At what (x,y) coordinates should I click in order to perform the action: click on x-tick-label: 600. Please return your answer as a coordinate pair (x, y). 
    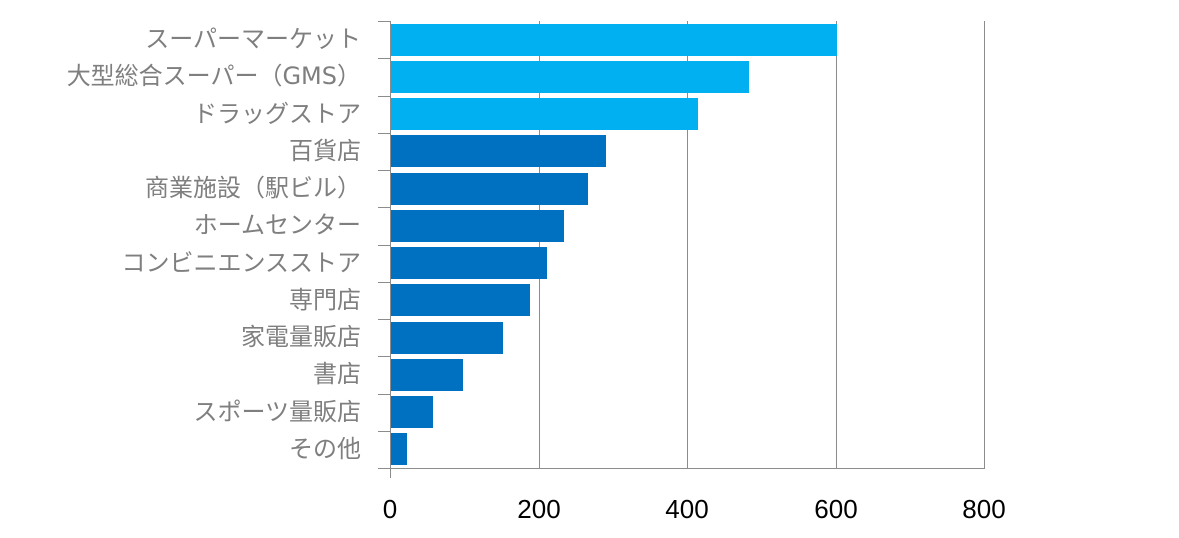
    Looking at the image, I should click on (836, 509).